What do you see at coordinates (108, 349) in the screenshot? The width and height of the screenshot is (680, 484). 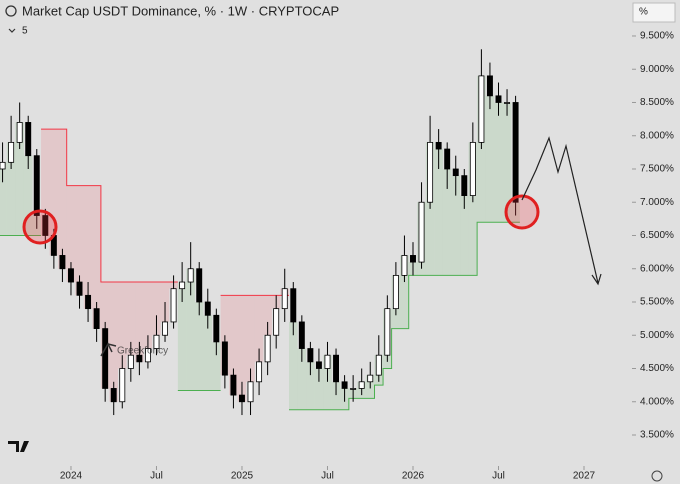 I see `watermark-icon` at bounding box center [108, 349].